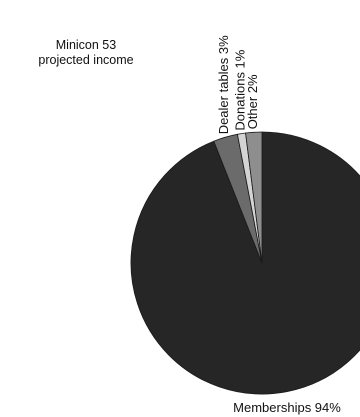 The height and width of the screenshot is (417, 360). Describe the element at coordinates (85, 60) in the screenshot. I see `chart-title-line-2: projected income` at that location.